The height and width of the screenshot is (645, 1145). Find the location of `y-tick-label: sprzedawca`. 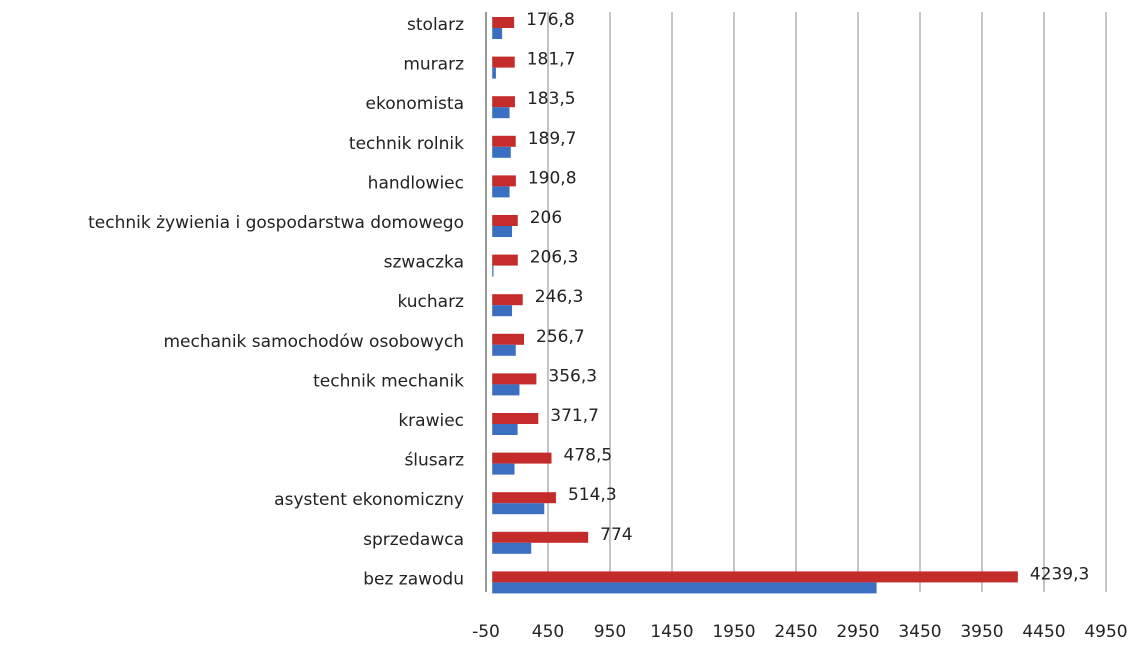

y-tick-label: sprzedawca is located at coordinates (413, 540).